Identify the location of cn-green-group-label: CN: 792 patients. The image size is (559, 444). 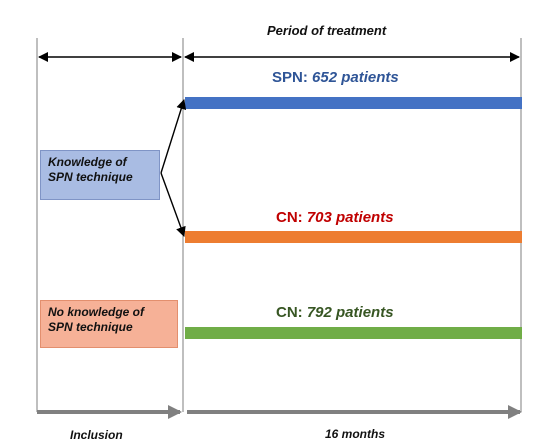
(335, 312).